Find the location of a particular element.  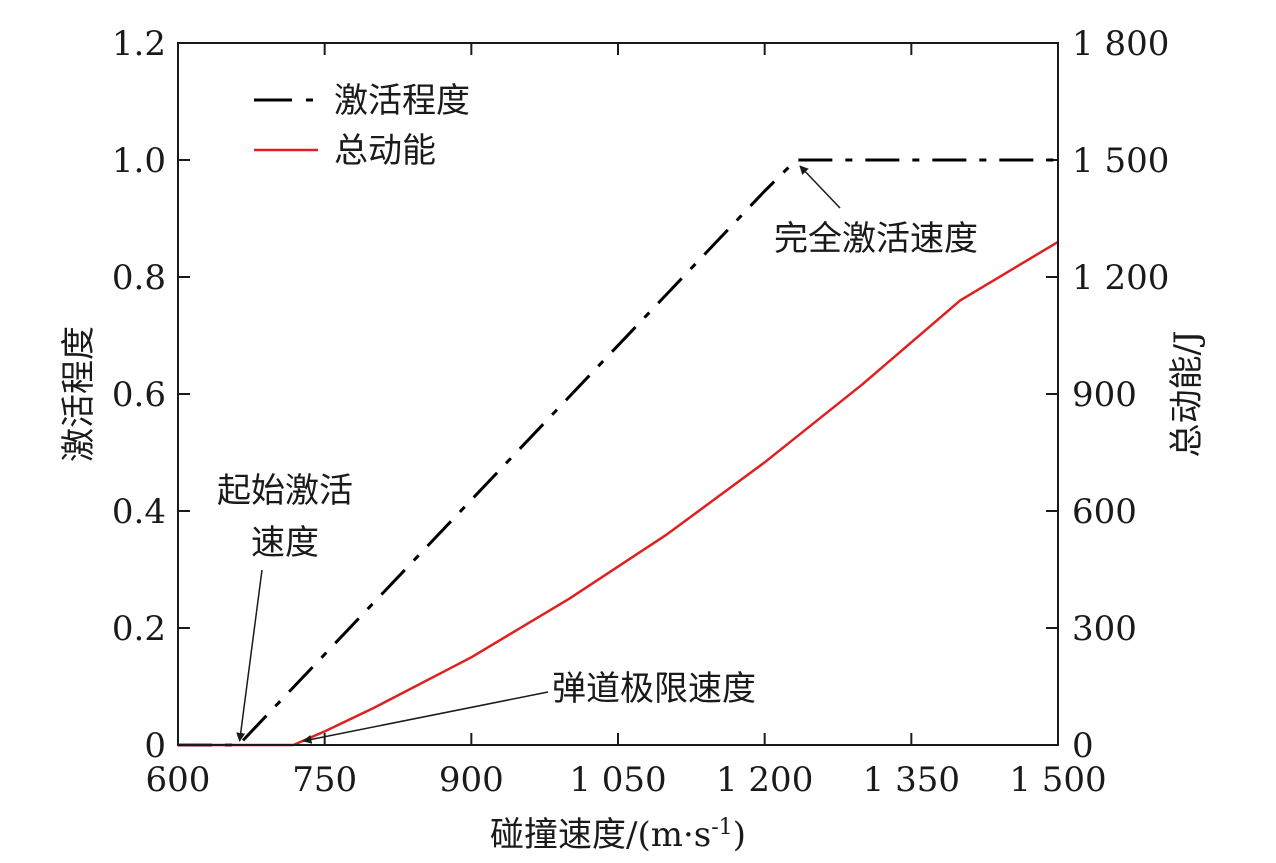

x-axis-title-superscript: -1 is located at coordinates (721, 827).